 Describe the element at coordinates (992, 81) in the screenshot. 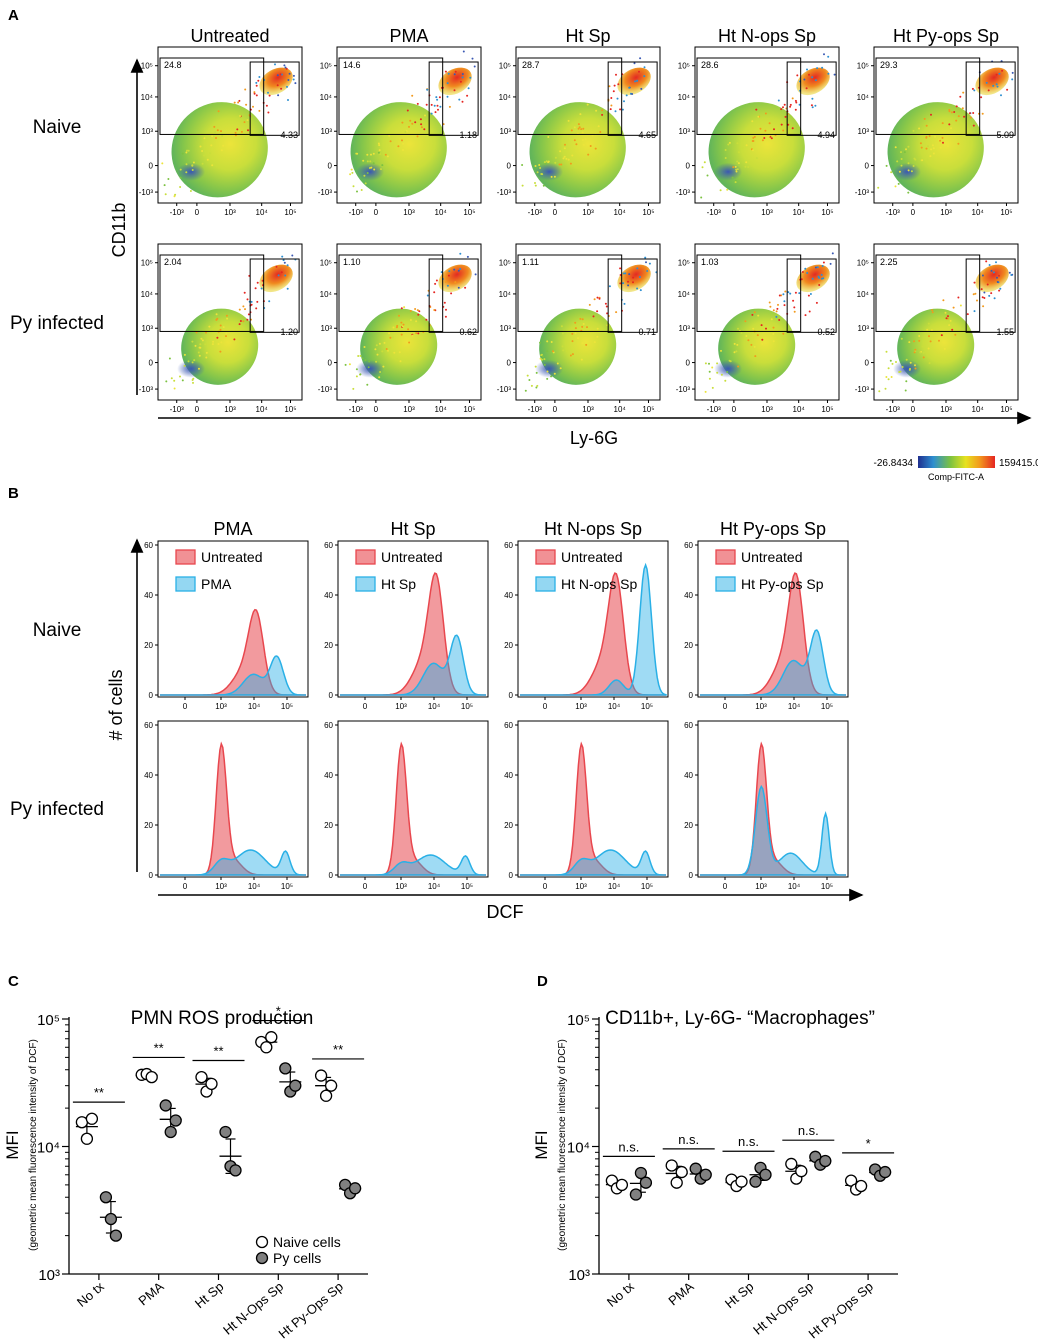

I see `flow-high-population` at that location.